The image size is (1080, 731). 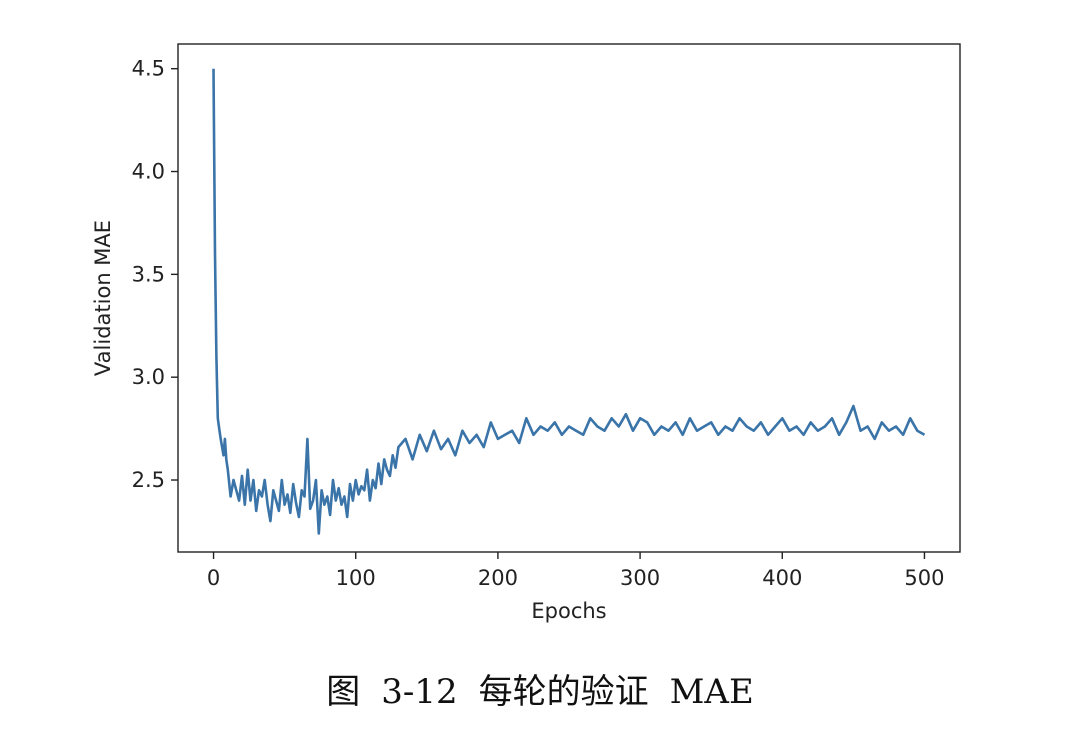 I want to click on x-tick-label: 0, so click(x=213, y=578).